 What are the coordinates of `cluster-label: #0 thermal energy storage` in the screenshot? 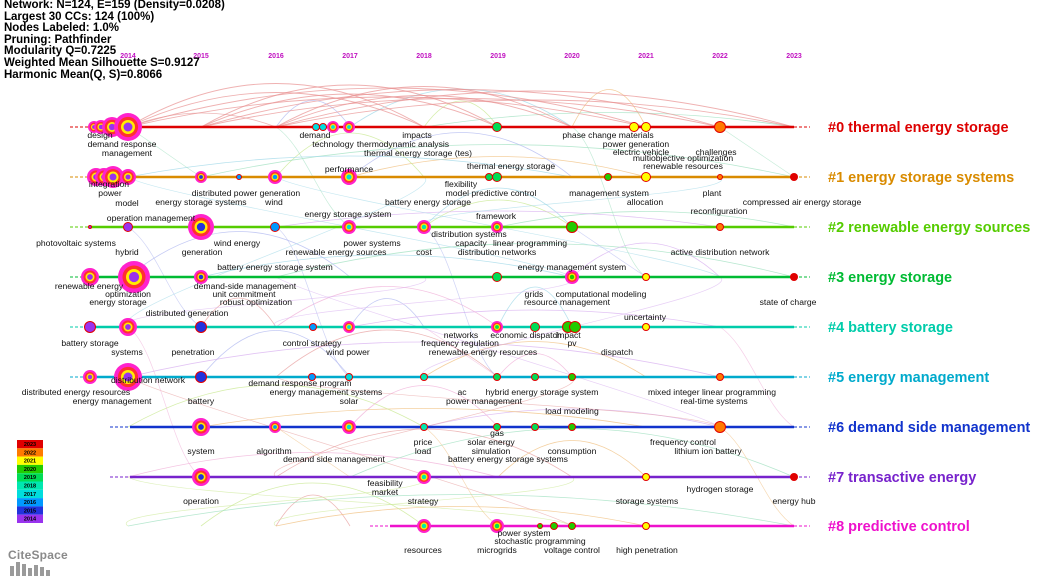 It's located at (918, 128).